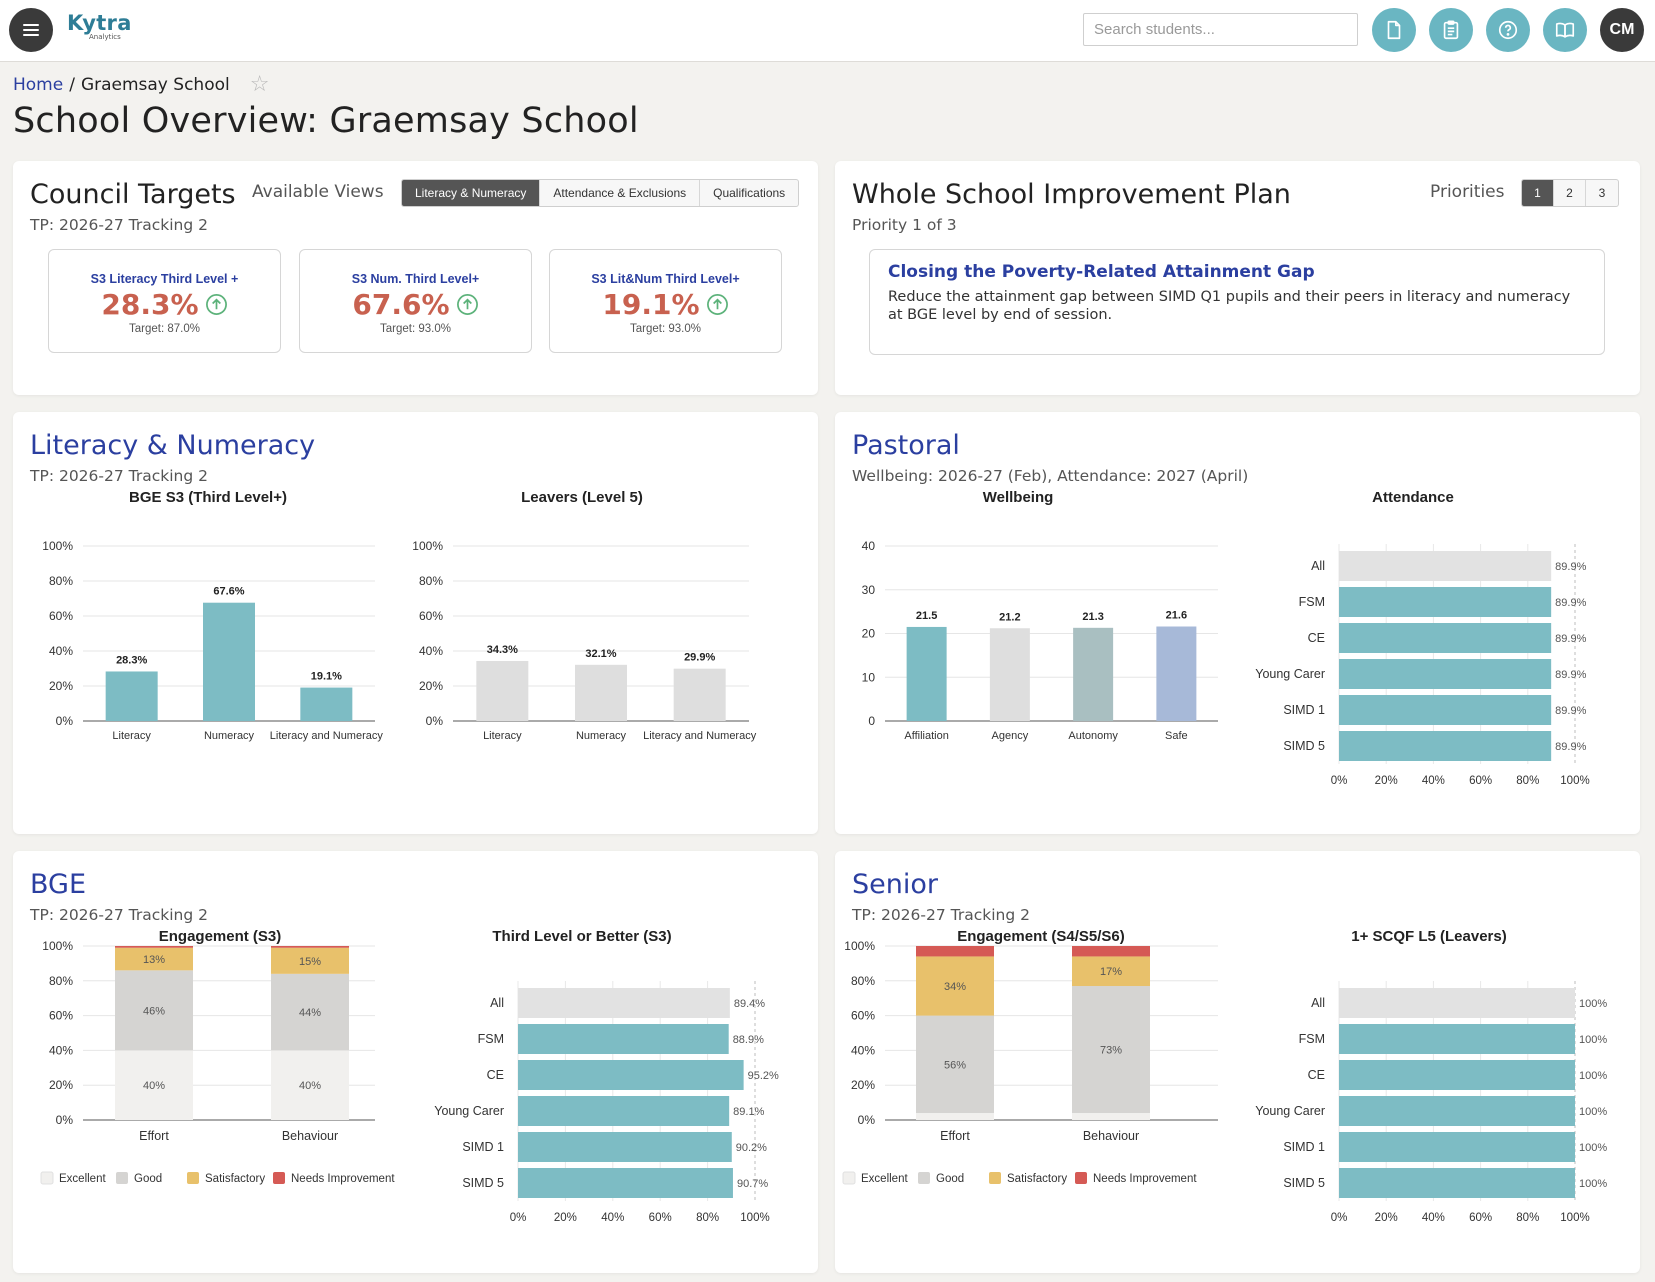 The height and width of the screenshot is (1282, 1655). Describe the element at coordinates (1018, 497) in the screenshot. I see `chart-title: Wellbeing` at that location.